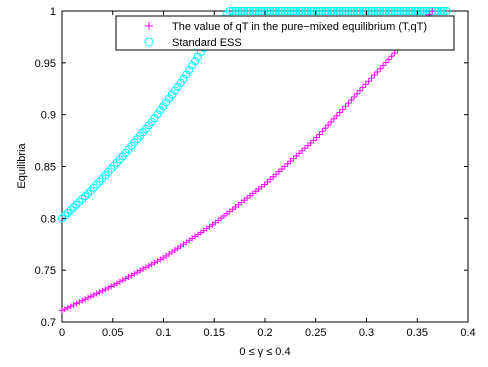 This screenshot has height=367, width=488. I want to click on x-tick-label: 0.15, so click(214, 333).